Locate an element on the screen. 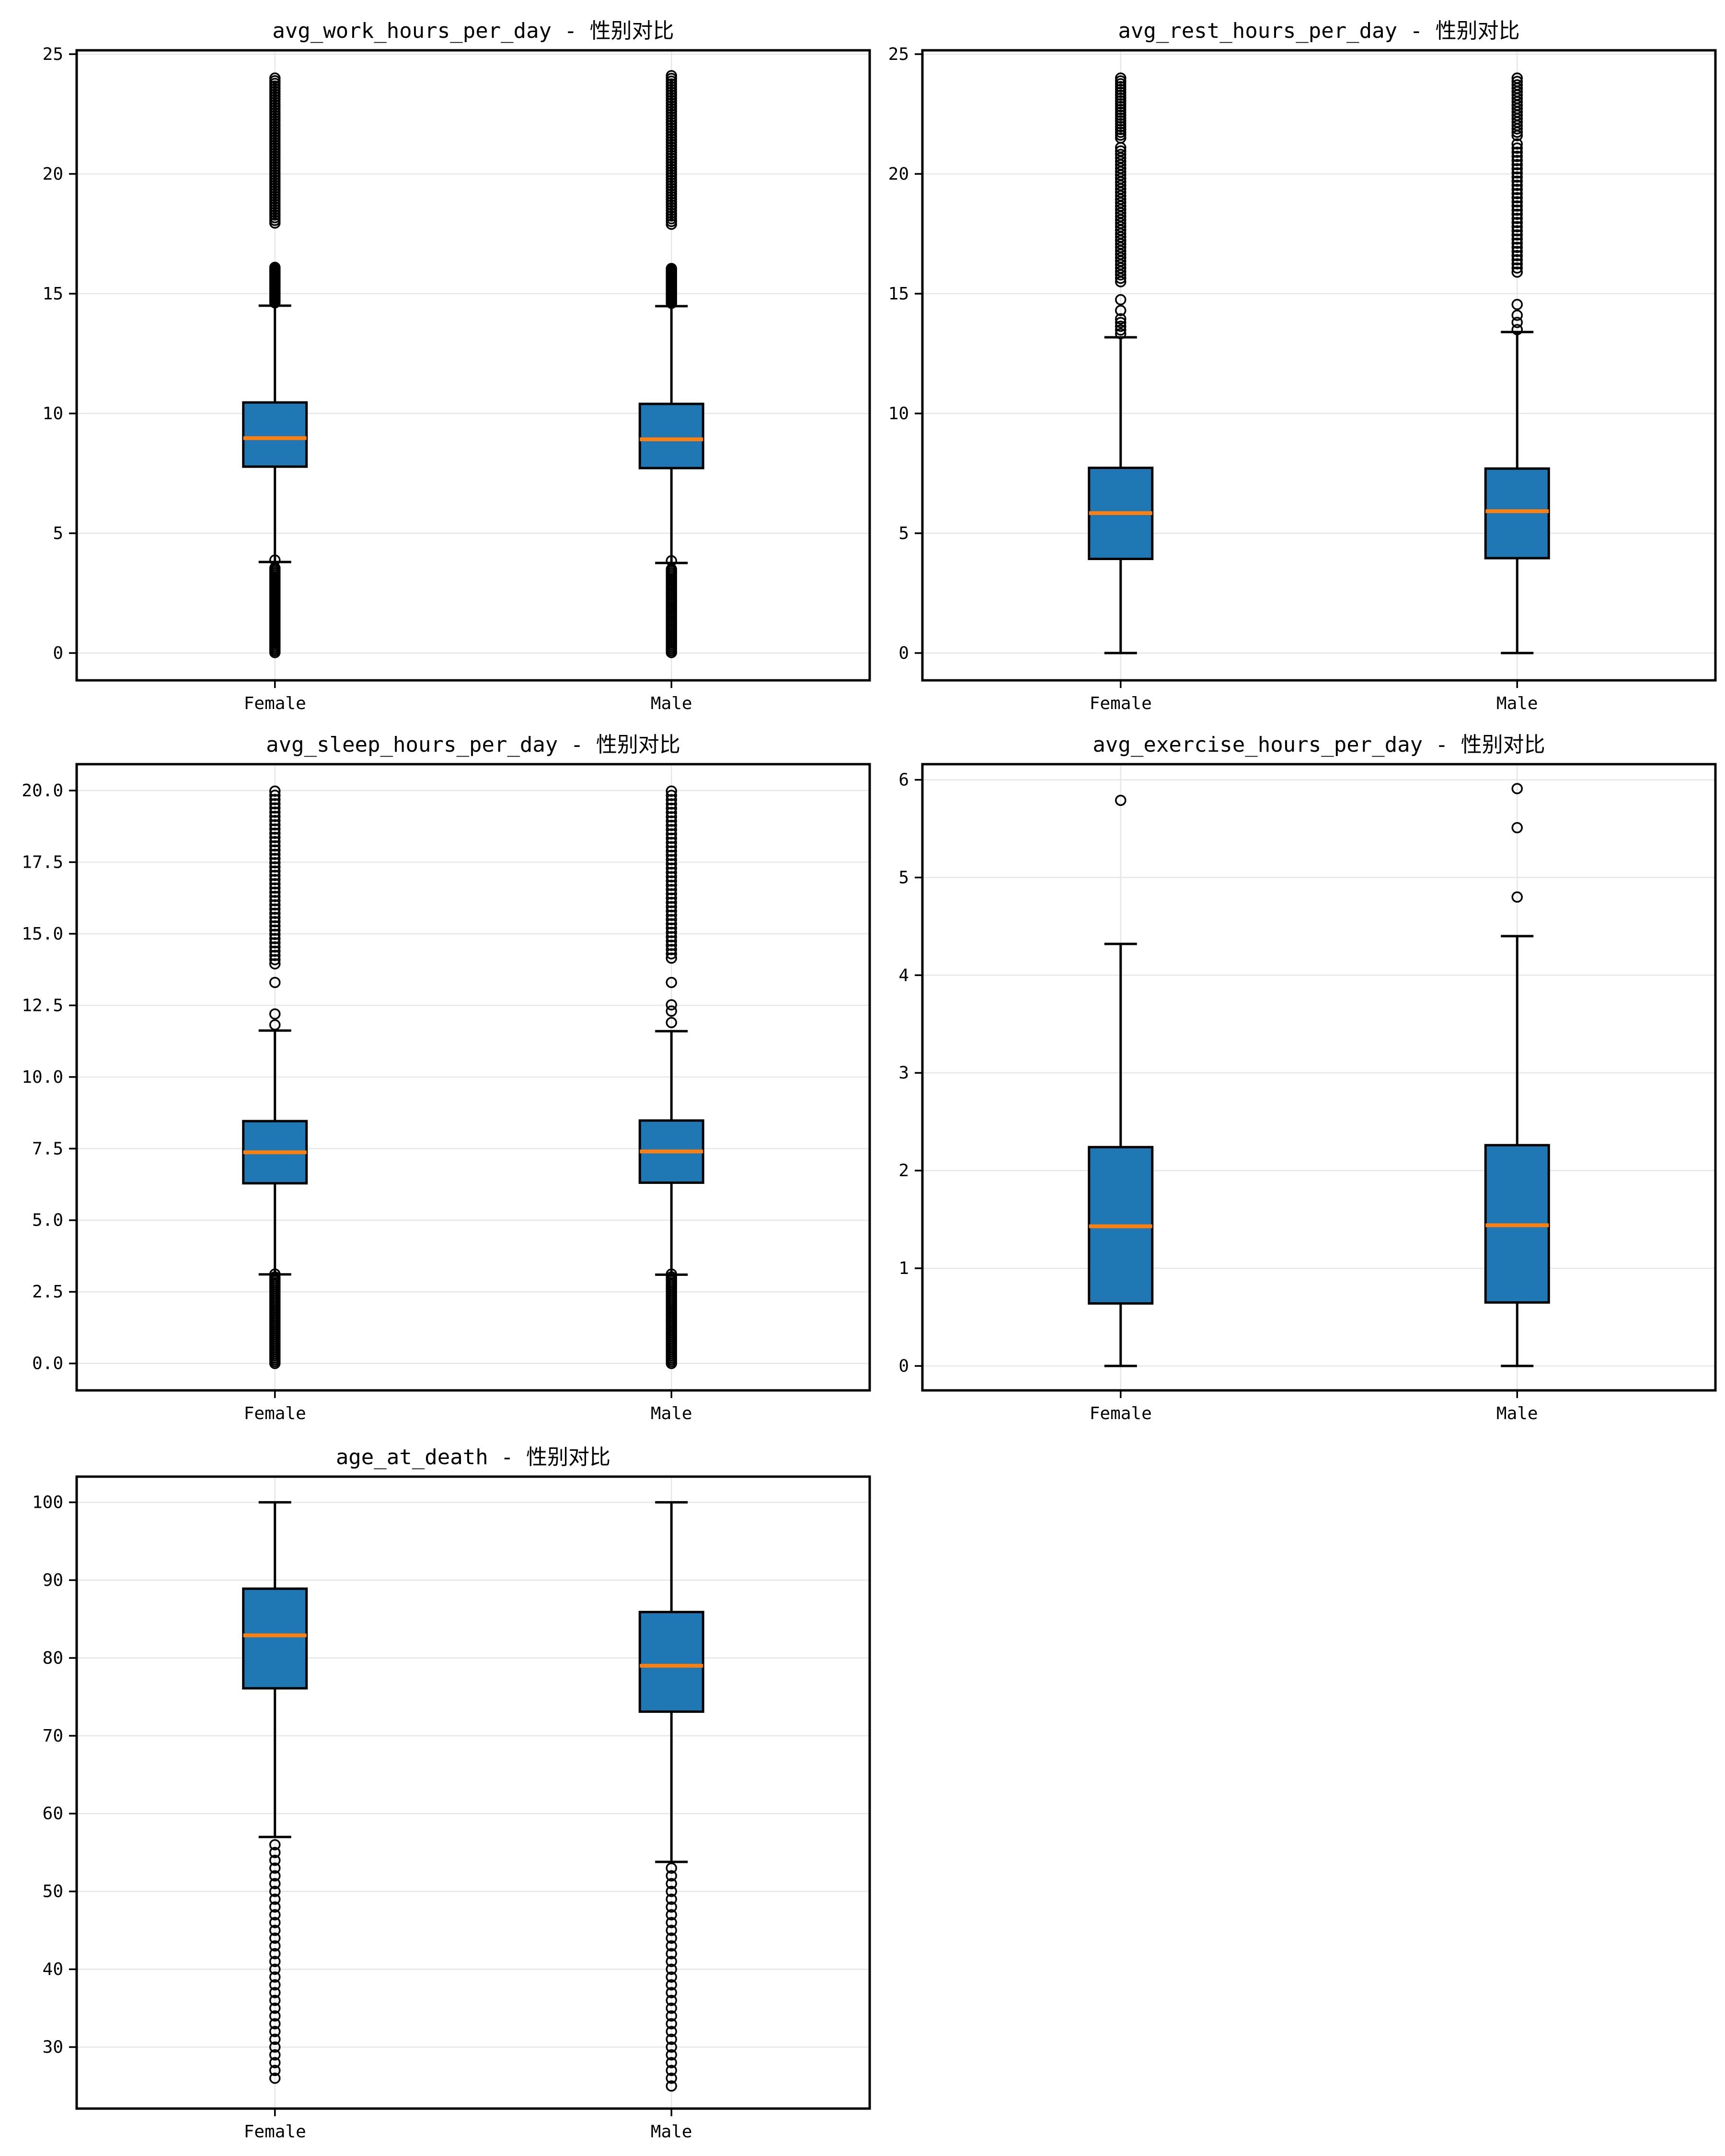  y-tick-label: 0.0 is located at coordinates (47, 1364).